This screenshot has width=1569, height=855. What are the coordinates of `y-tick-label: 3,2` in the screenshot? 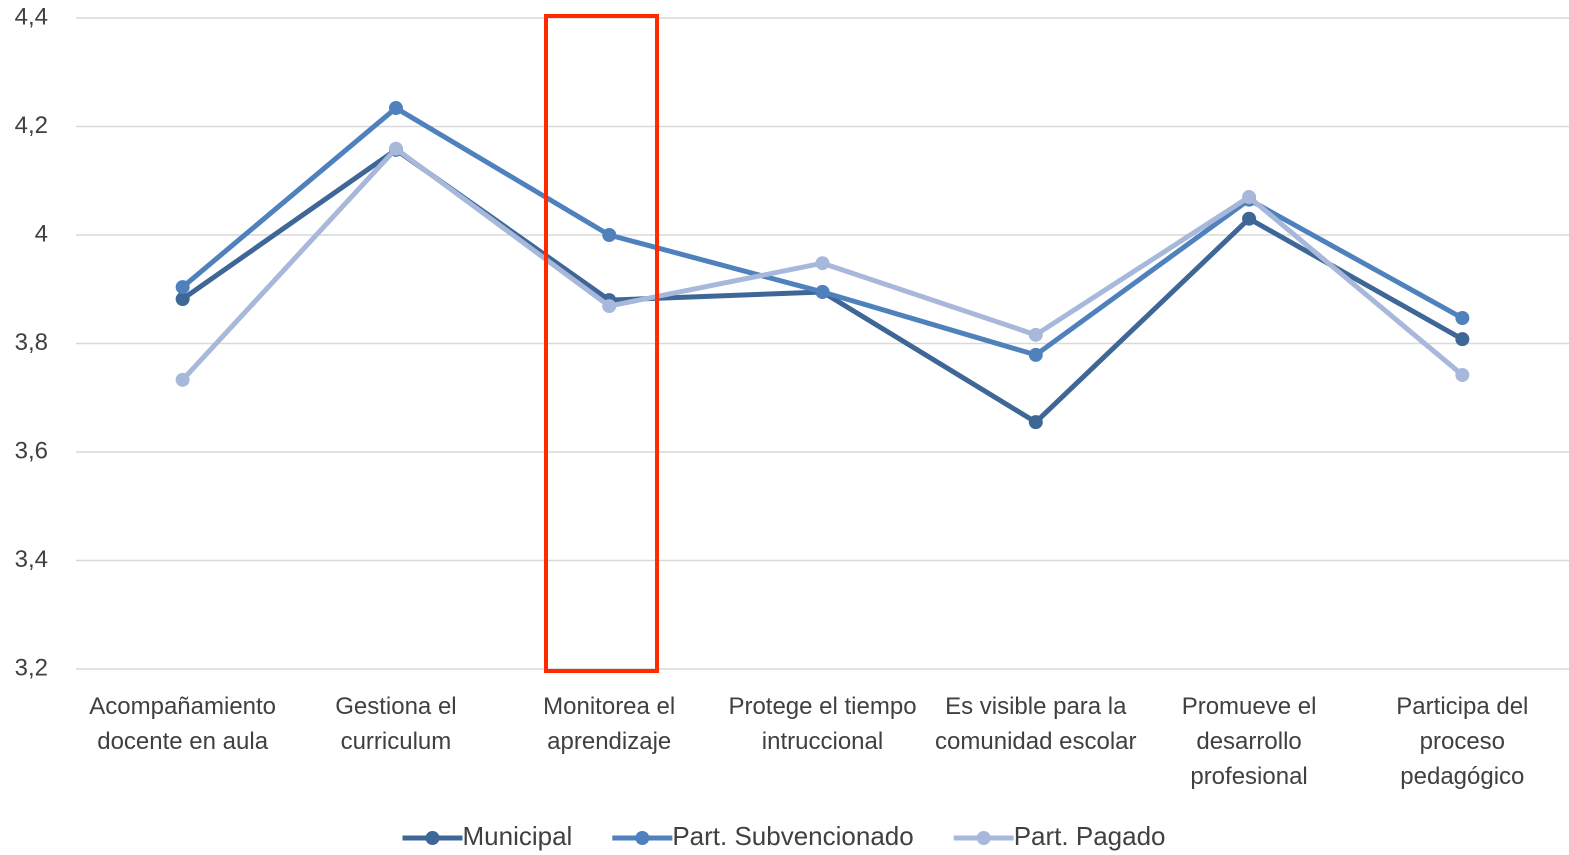 It's located at (31, 667).